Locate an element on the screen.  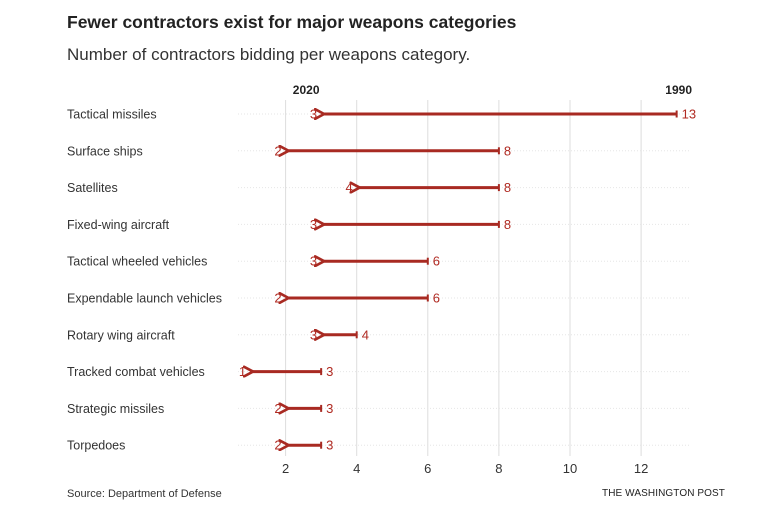
chart-row: Surface ships 2 8 is located at coordinates (378, 150).